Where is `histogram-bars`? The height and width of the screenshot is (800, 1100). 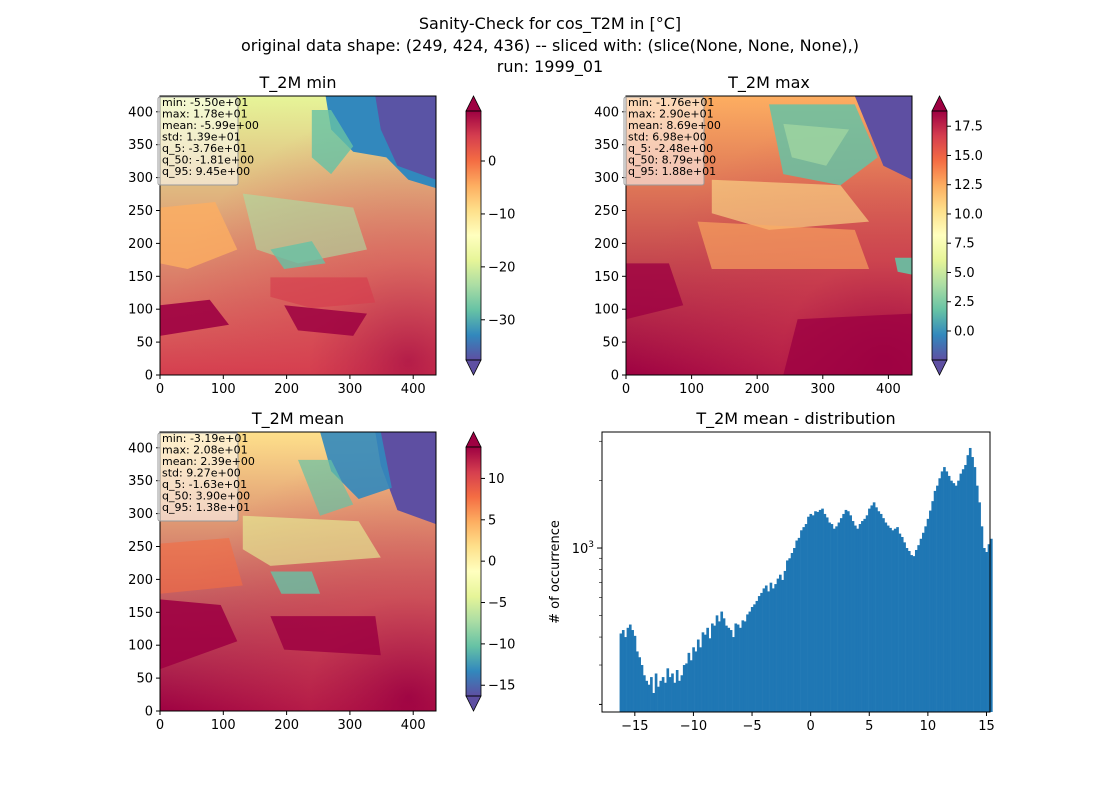
histogram-bars is located at coordinates (806, 579).